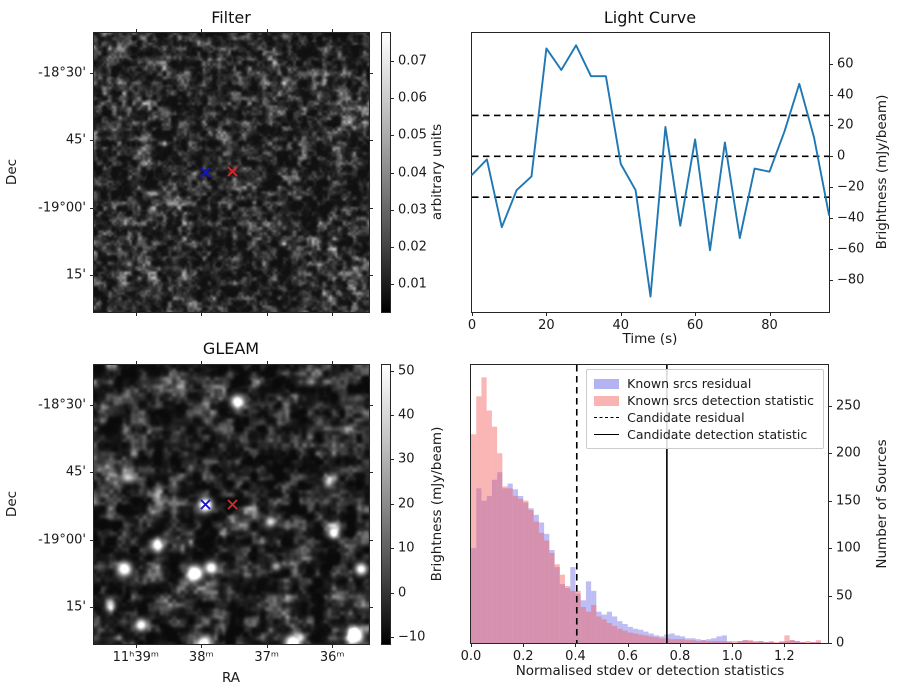  I want to click on axis-tick-label: 45', so click(75, 140).